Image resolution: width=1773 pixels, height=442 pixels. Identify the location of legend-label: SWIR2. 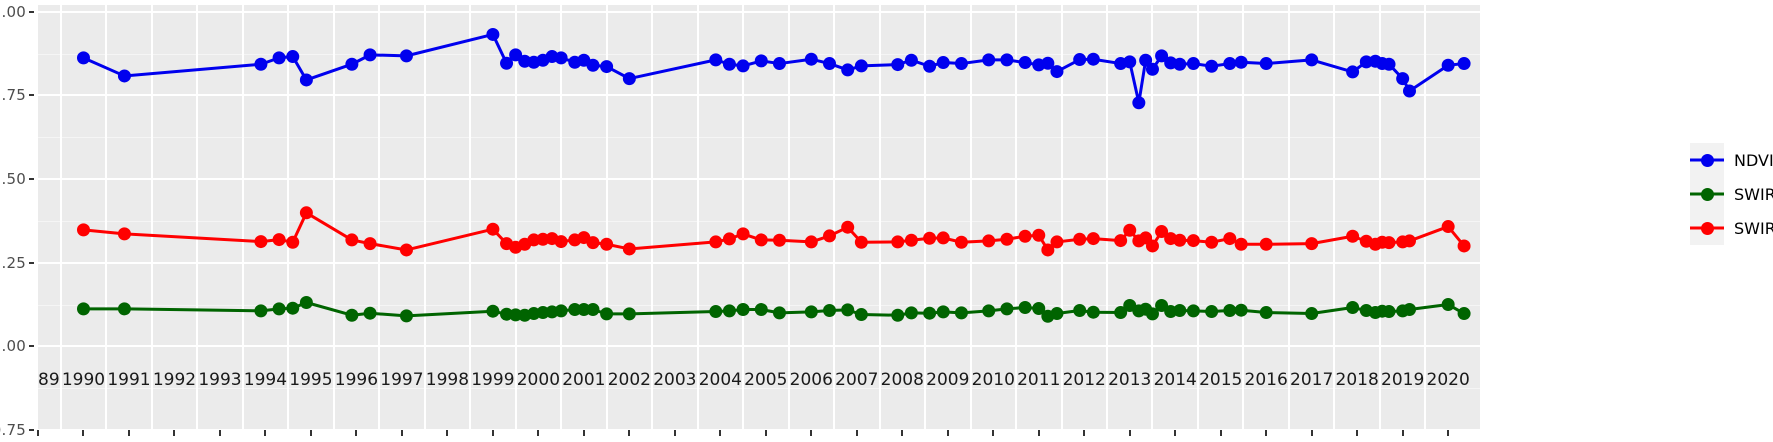
(1753, 194).